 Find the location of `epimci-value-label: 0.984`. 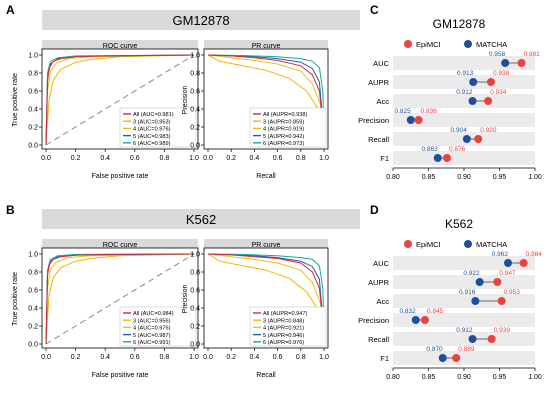

epimci-value-label: 0.984 is located at coordinates (534, 254).